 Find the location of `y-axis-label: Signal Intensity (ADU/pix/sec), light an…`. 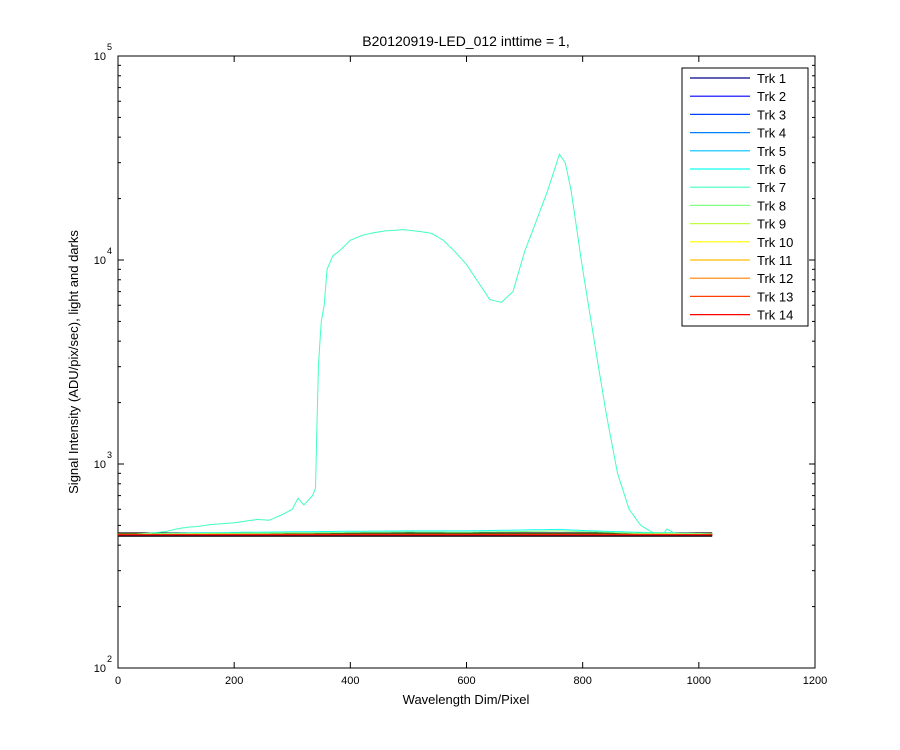

y-axis-label: Signal Intensity (ADU/pix/sec), light an… is located at coordinates (73, 362).